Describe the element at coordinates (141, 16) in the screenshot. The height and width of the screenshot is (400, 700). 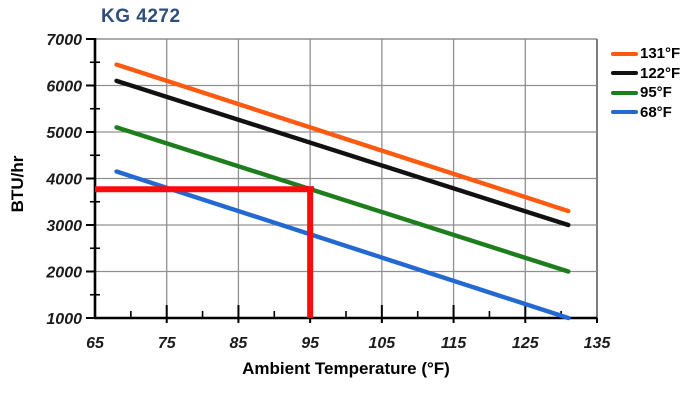
I see `chart-title: KG 4272` at that location.